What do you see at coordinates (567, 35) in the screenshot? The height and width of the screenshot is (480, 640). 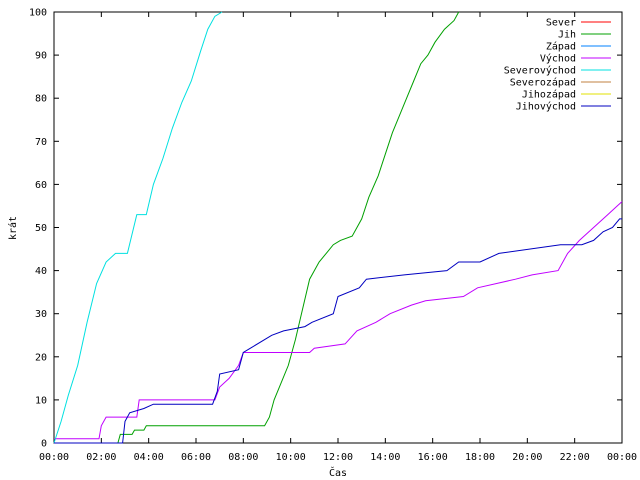 I see `legend-label: Jih` at bounding box center [567, 35].